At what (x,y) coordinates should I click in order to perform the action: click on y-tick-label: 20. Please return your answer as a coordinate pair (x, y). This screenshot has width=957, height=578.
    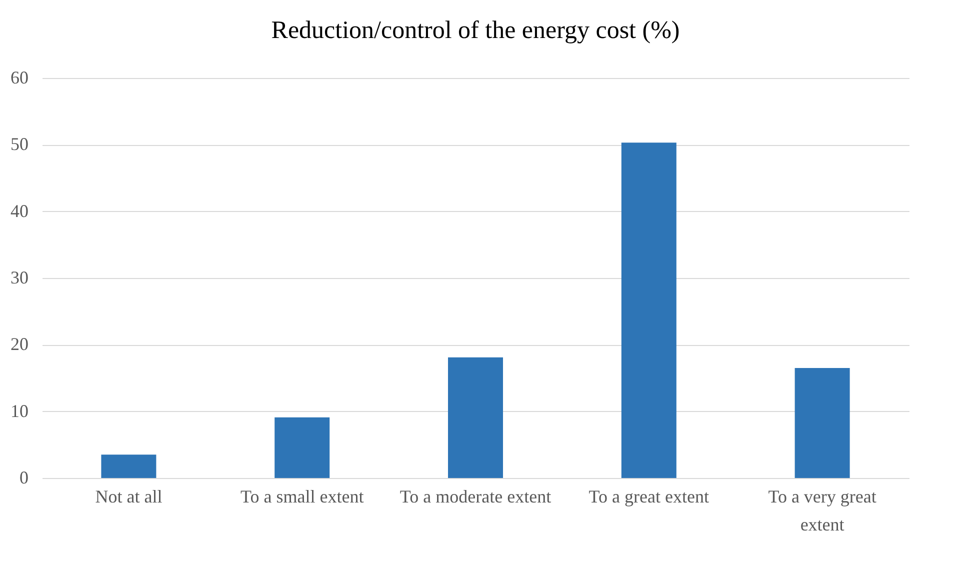
    Looking at the image, I should click on (19, 344).